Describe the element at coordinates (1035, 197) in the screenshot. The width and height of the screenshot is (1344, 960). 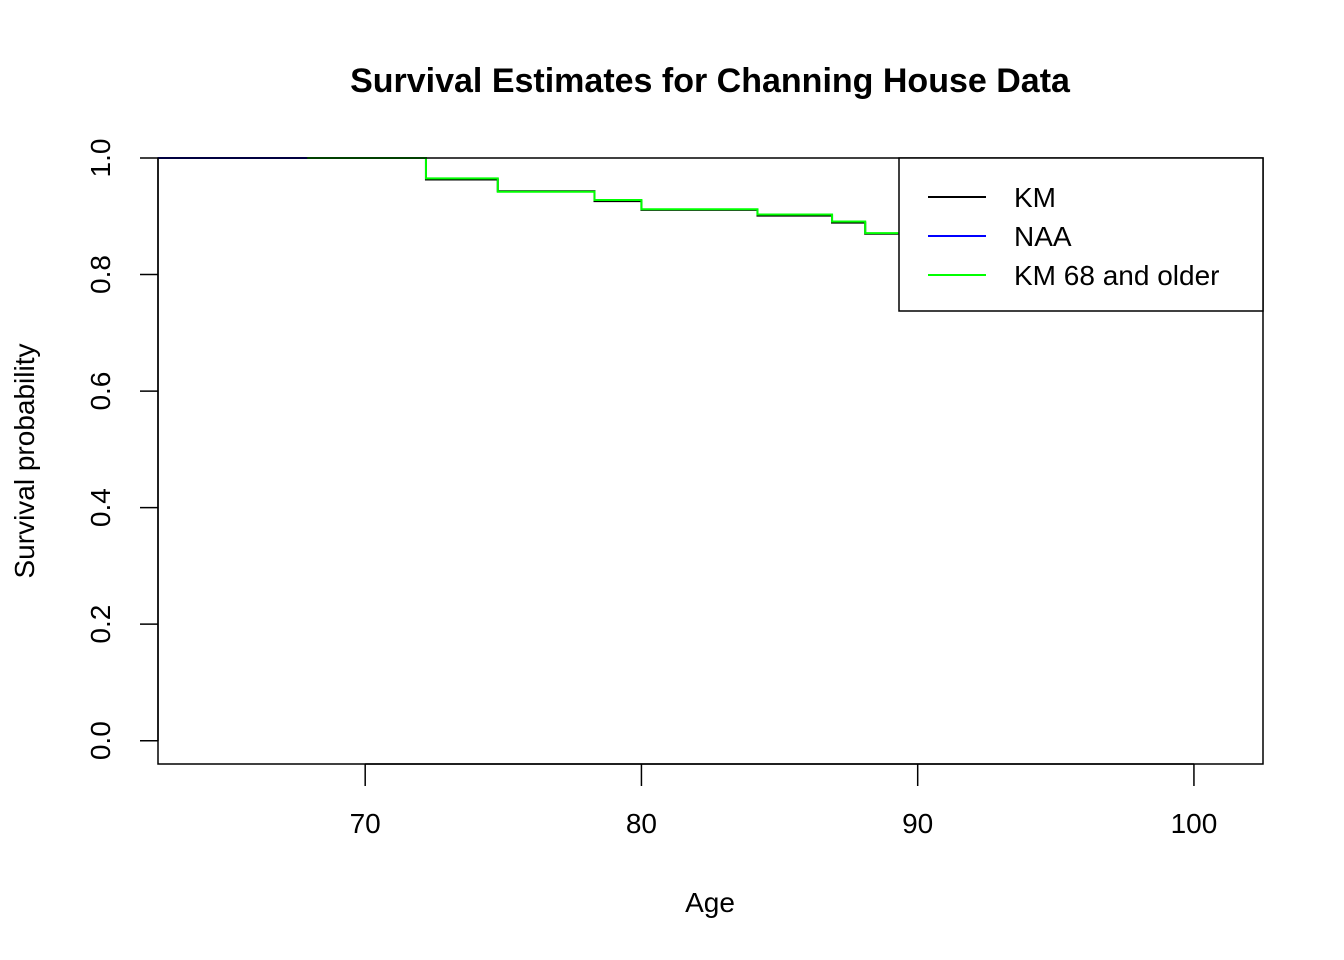
I see `legend-entry-label: KM` at that location.